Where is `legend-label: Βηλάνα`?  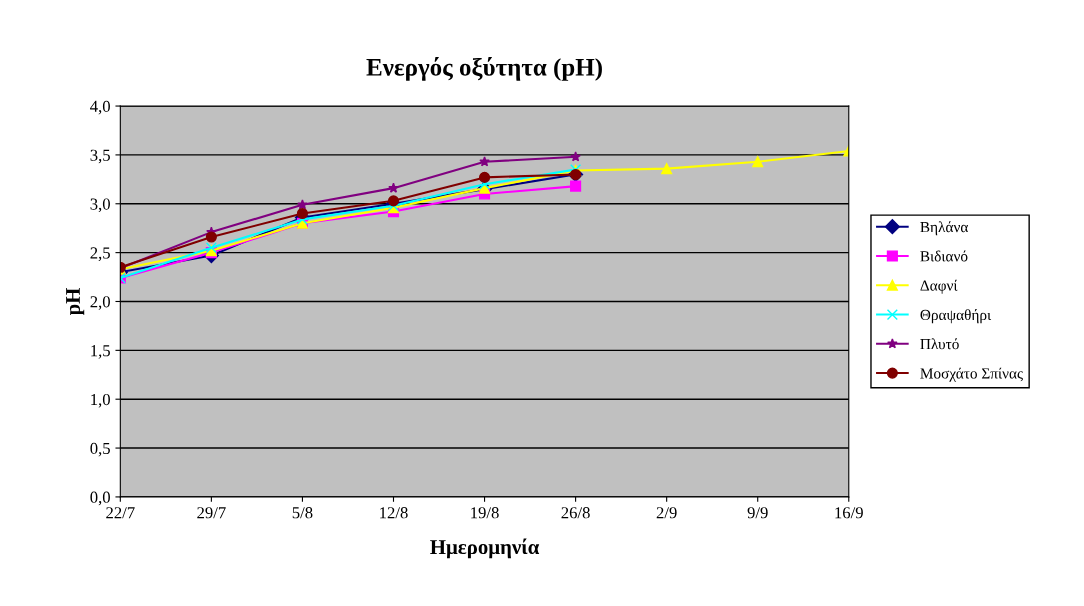 legend-label: Βηλάνα is located at coordinates (944, 228).